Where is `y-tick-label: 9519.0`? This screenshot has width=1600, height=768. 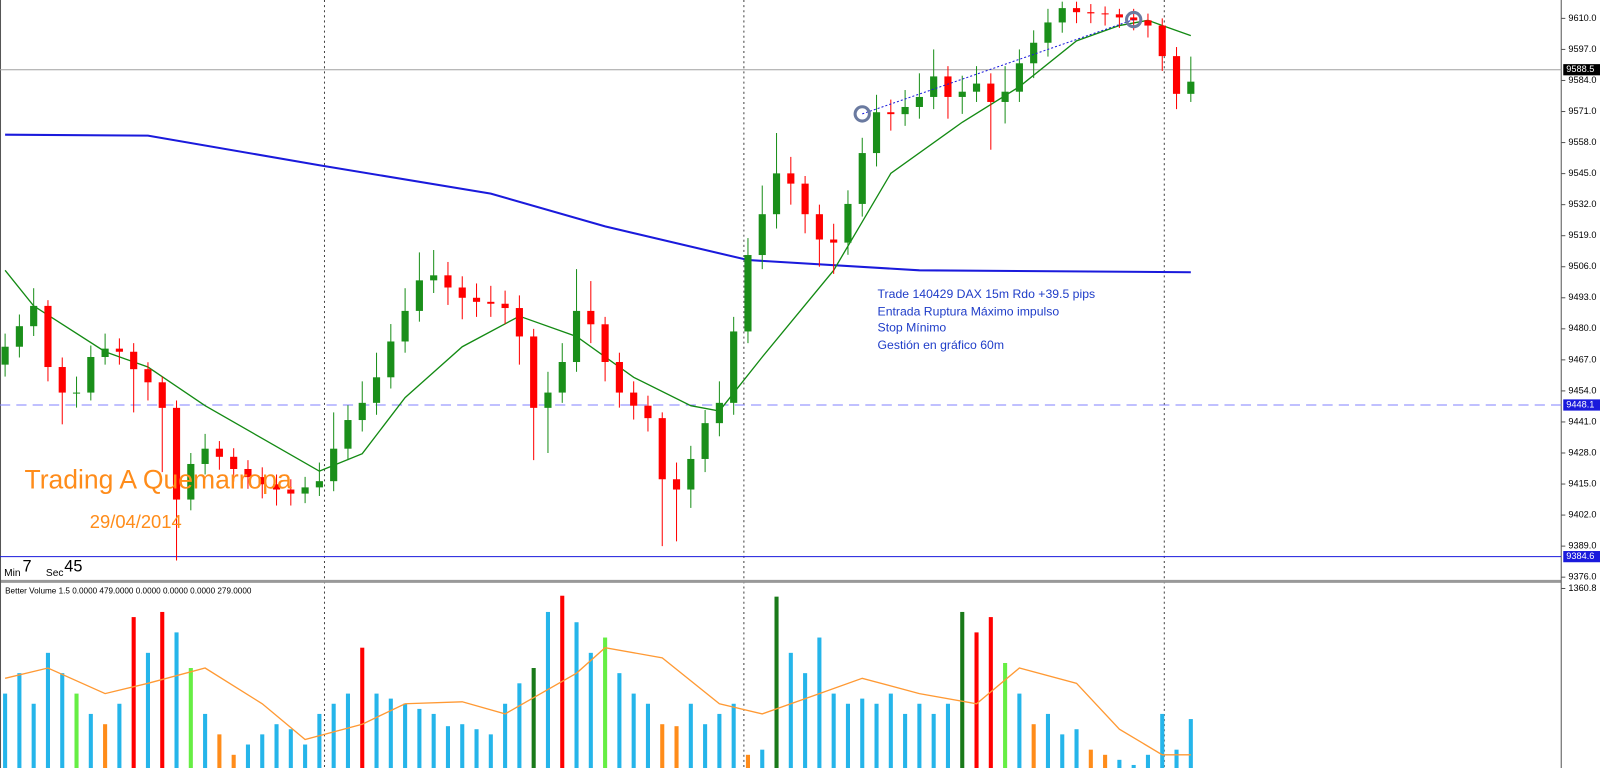
y-tick-label: 9519.0 is located at coordinates (1582, 235).